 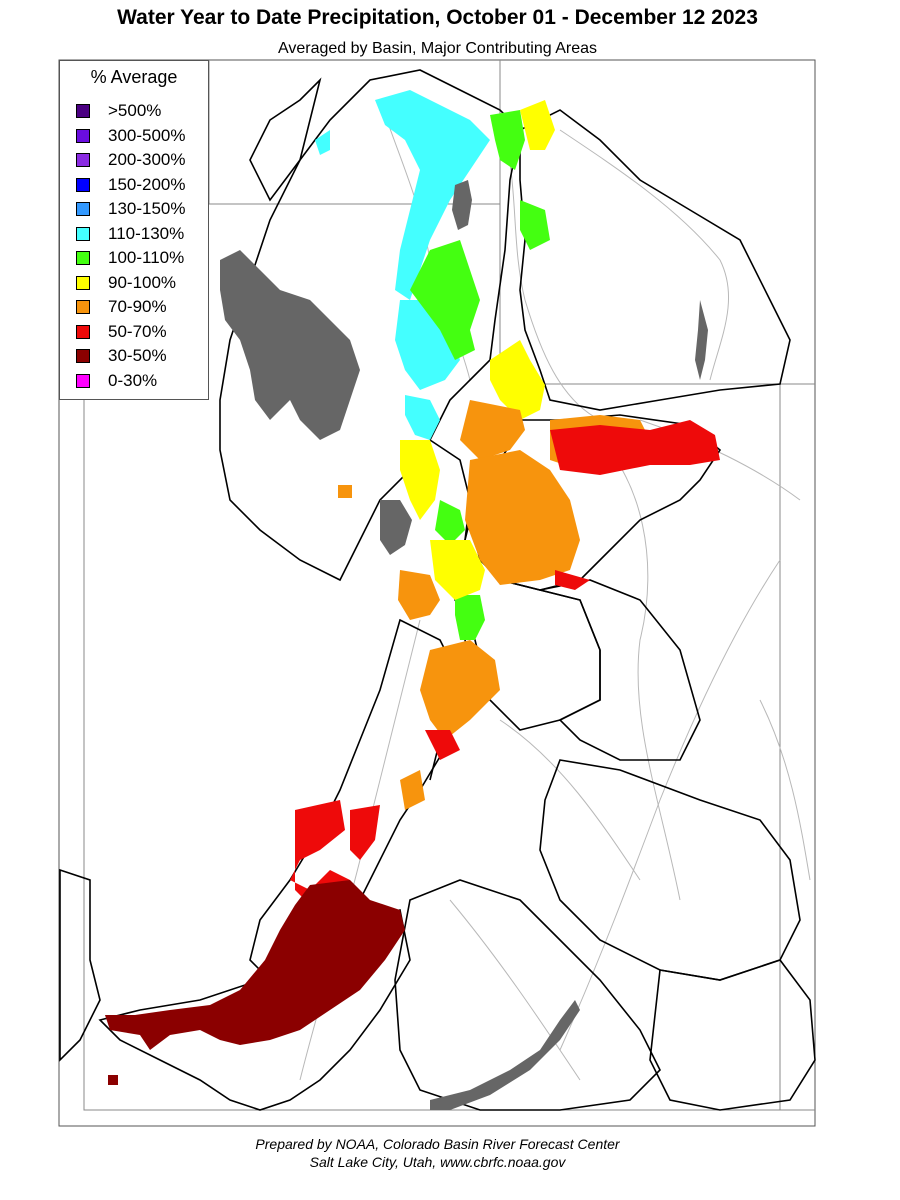 I want to click on legend-item: 50-70%, so click(x=131, y=332).